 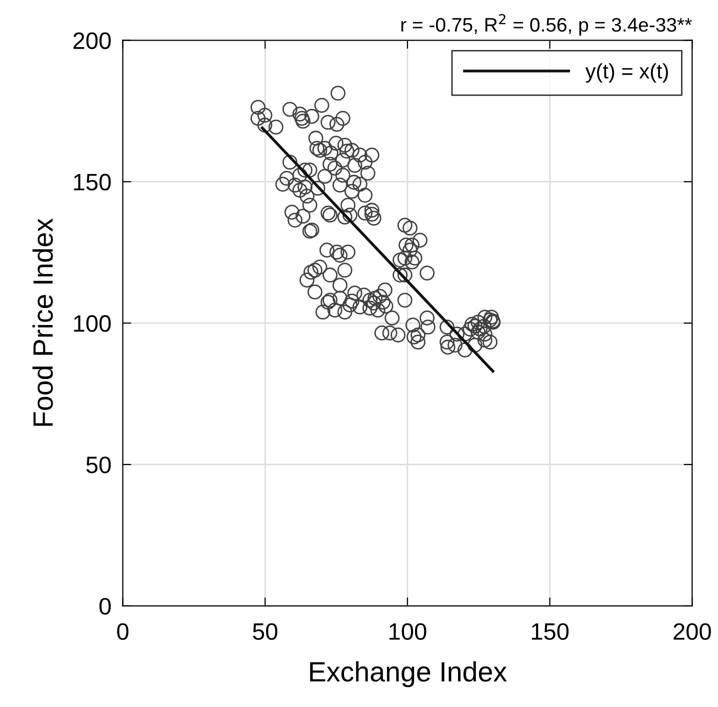 What do you see at coordinates (122, 631) in the screenshot?
I see `x-tick-label: 0` at bounding box center [122, 631].